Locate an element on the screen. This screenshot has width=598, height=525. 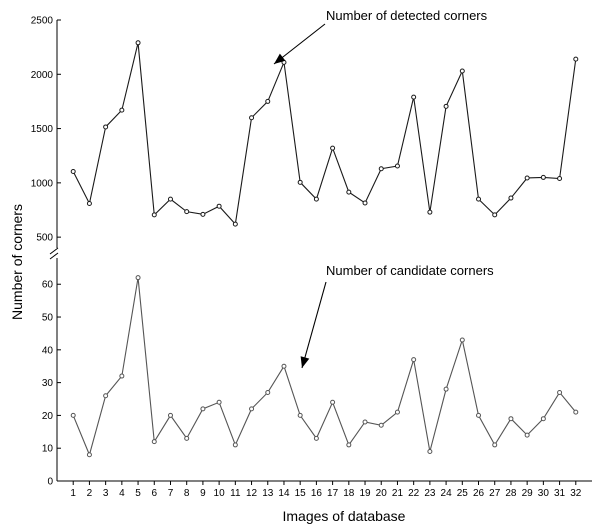
x-tick-label: 11 is located at coordinates (235, 493).